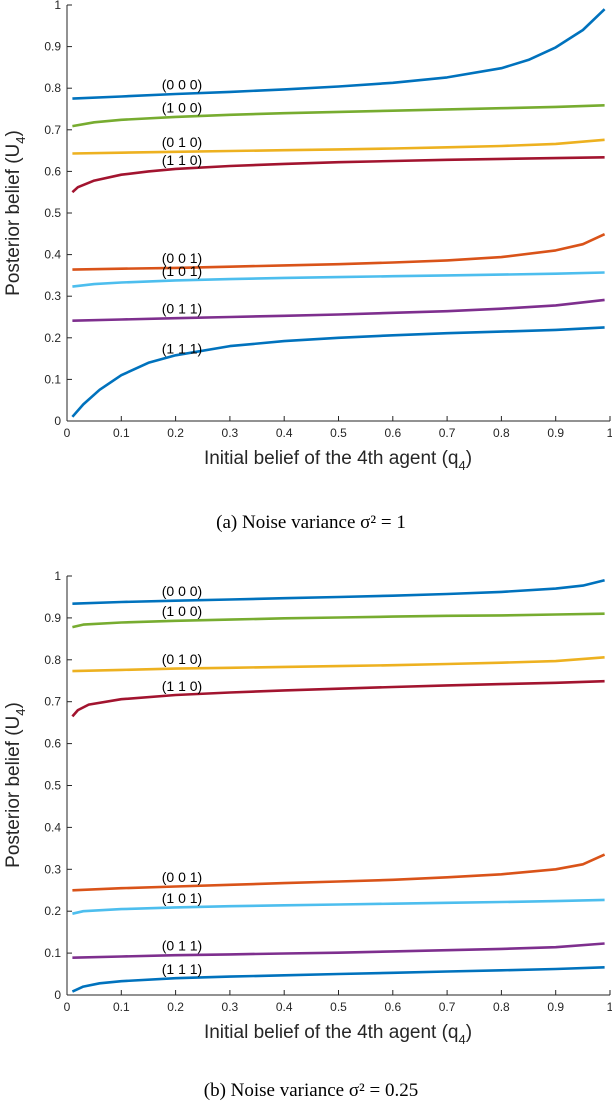  I want to click on caption-b: (b) Noise variance σ² = 0.25, so click(311, 1090).